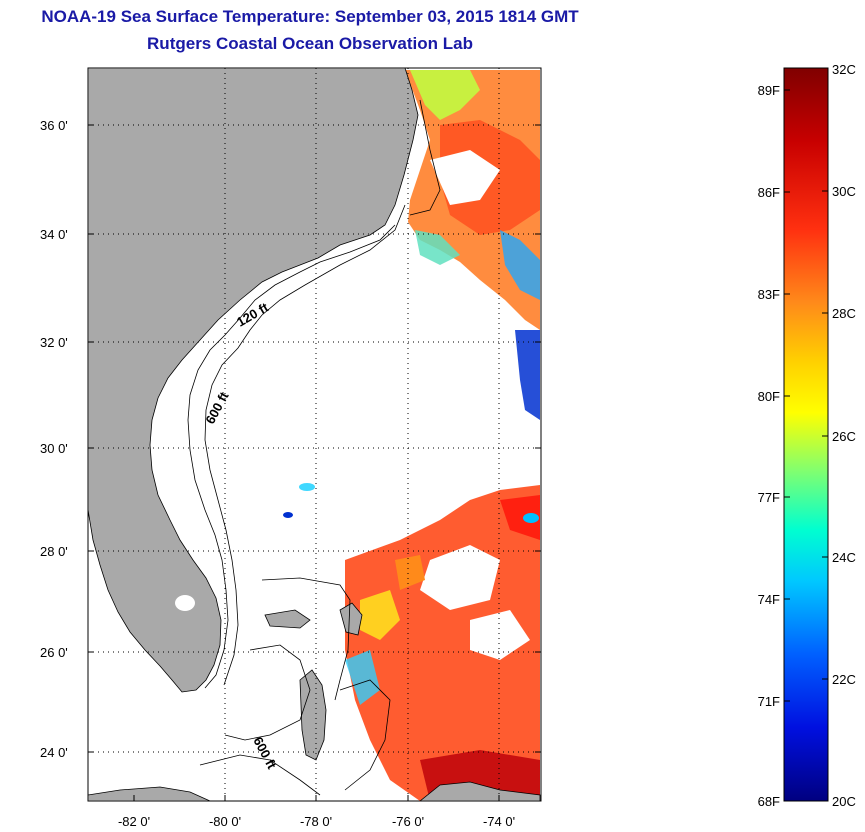 This screenshot has height=832, width=865. What do you see at coordinates (54, 448) in the screenshot?
I see `lat-label: 30 0'` at bounding box center [54, 448].